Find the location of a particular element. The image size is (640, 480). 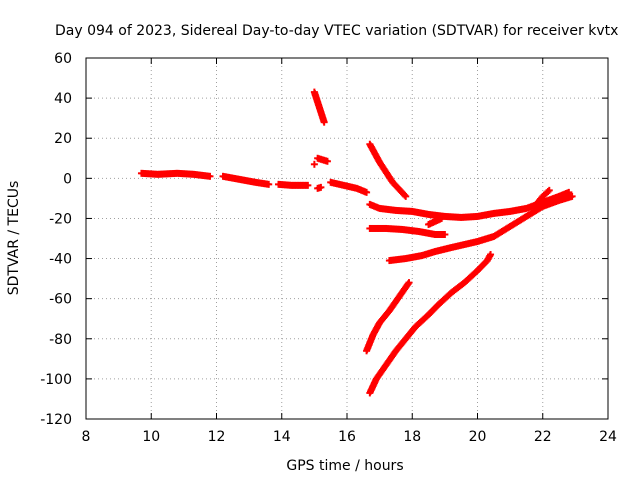

x-tick-label: 20 is located at coordinates (478, 437).